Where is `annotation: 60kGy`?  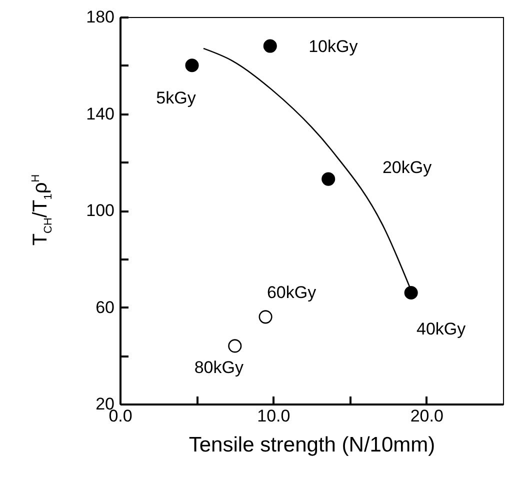 annotation: 60kGy is located at coordinates (291, 292).